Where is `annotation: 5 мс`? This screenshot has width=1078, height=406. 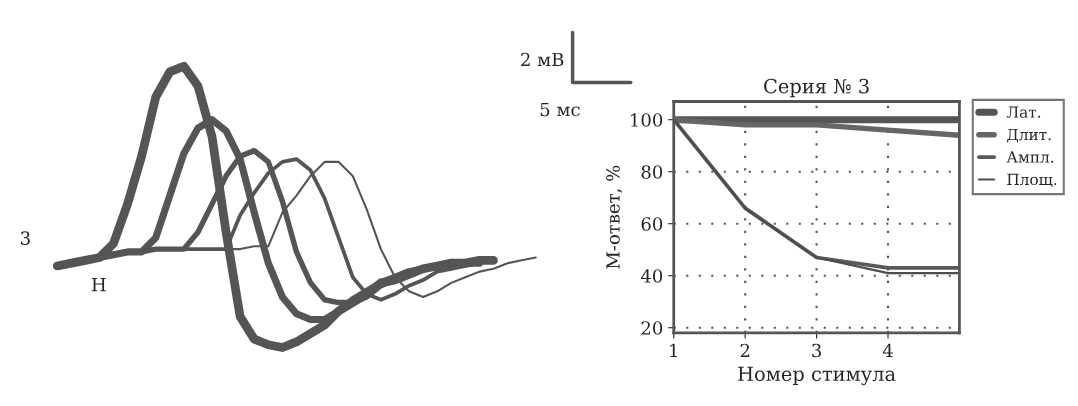 annotation: 5 мс is located at coordinates (560, 109).